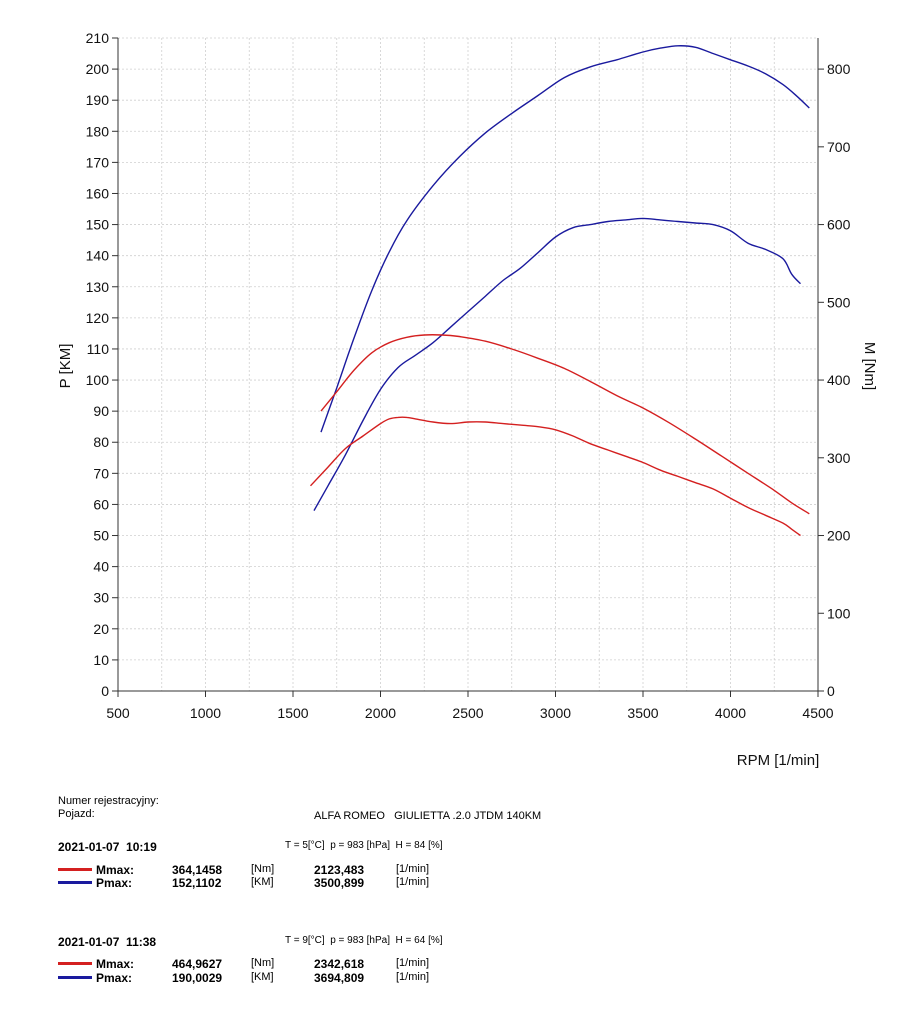  Describe the element at coordinates (101, 442) in the screenshot. I see `y-tick-label-left: 80` at that location.